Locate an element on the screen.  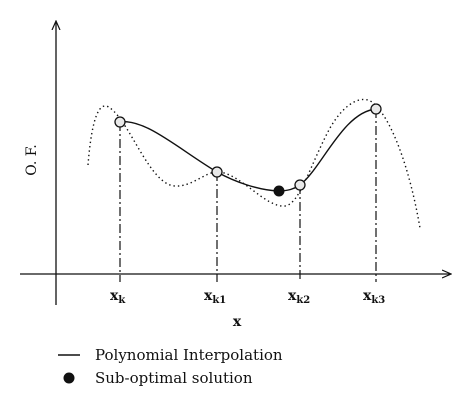
point-xk-marker is located at coordinates (120, 122).